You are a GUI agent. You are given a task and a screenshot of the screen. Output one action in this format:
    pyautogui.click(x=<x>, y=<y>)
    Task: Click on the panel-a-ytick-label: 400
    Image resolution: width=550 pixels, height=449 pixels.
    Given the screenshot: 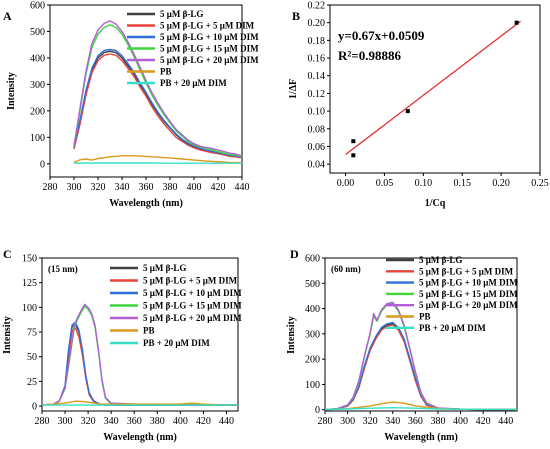 What is the action you would take?
    pyautogui.click(x=37, y=58)
    